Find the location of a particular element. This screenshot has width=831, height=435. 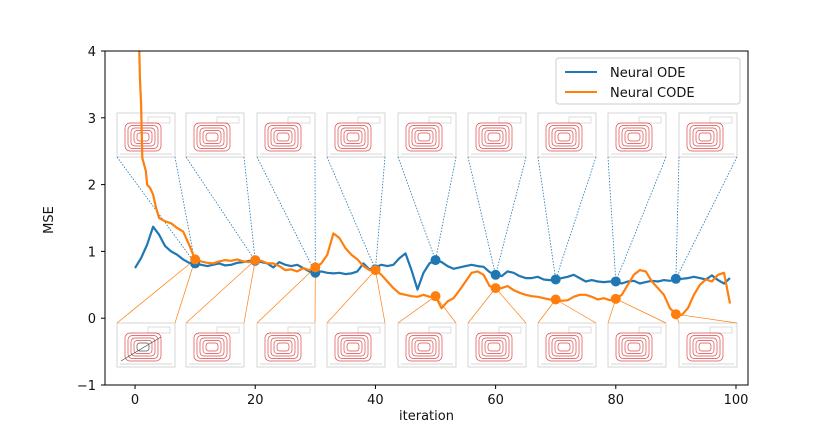

y-tick-label: 3 is located at coordinates (92, 119).